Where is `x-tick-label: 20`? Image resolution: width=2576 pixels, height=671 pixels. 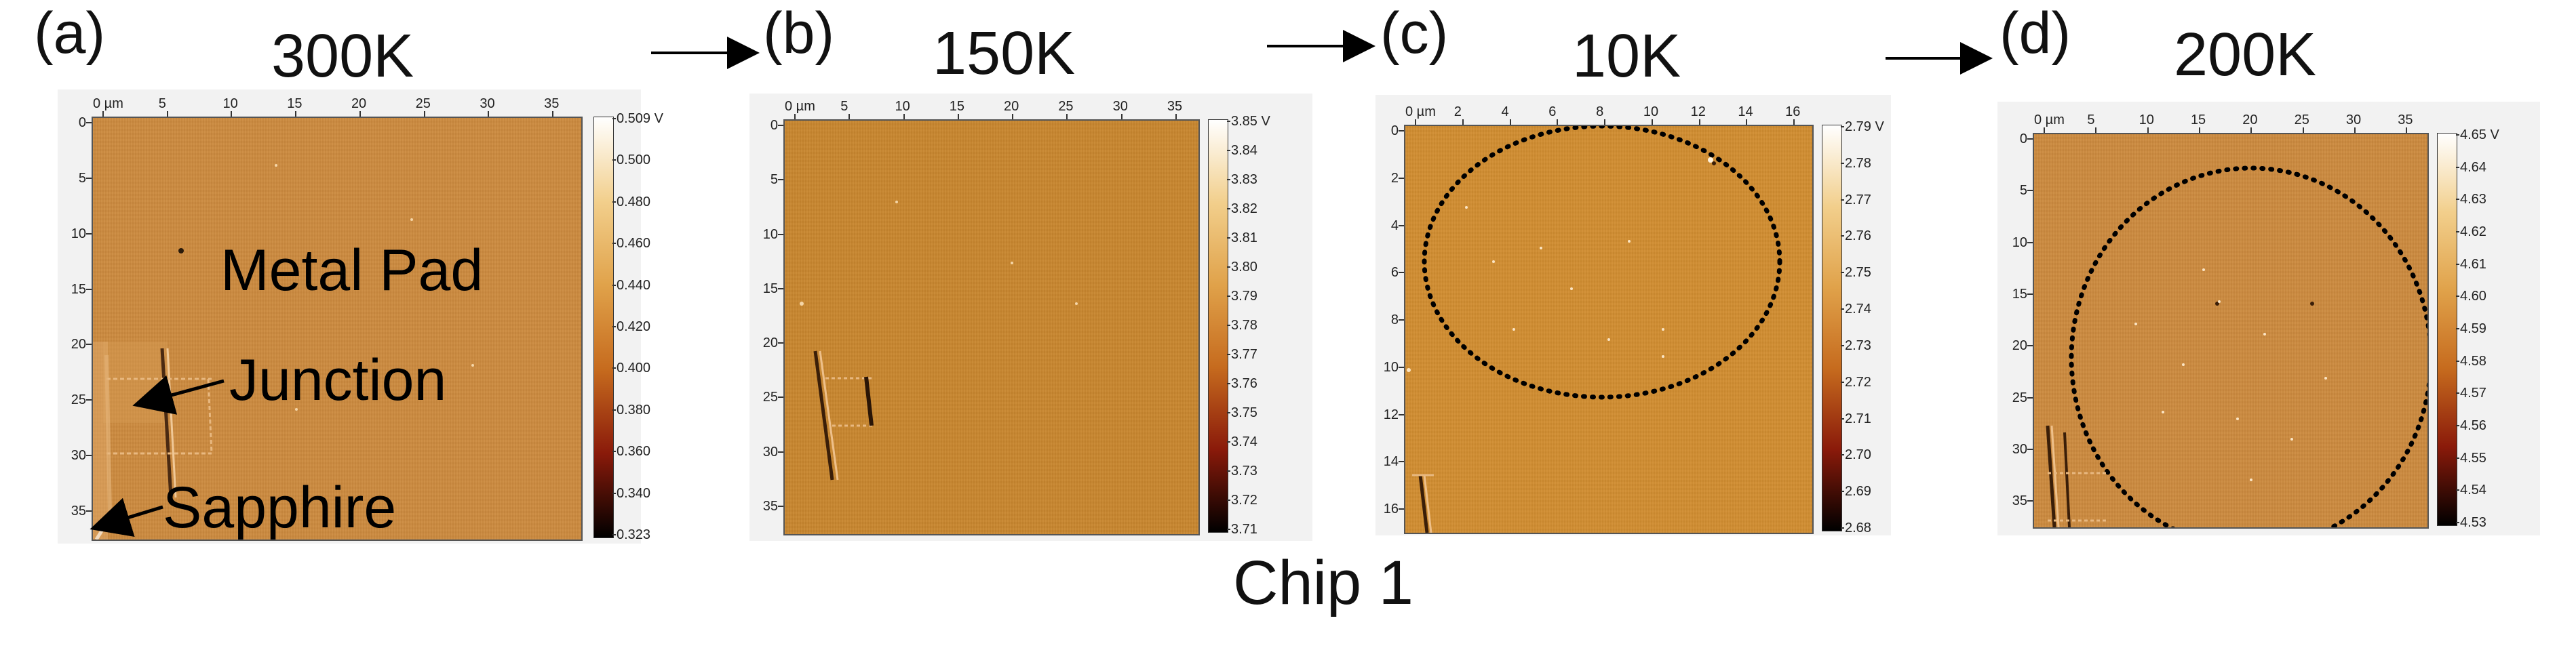 x-tick-label: 20 is located at coordinates (359, 104).